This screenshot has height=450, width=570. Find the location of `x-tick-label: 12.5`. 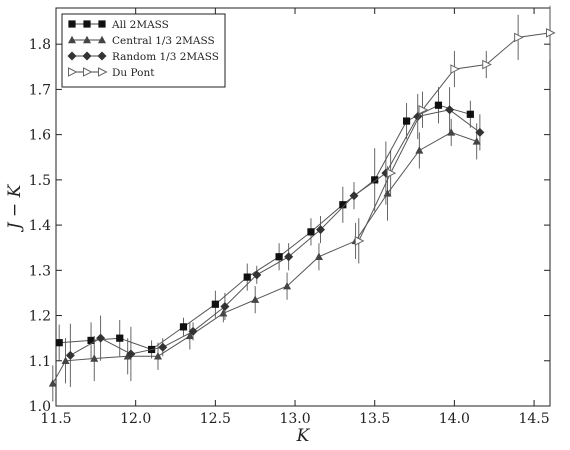

x-tick-label: 12.5 is located at coordinates (215, 419).